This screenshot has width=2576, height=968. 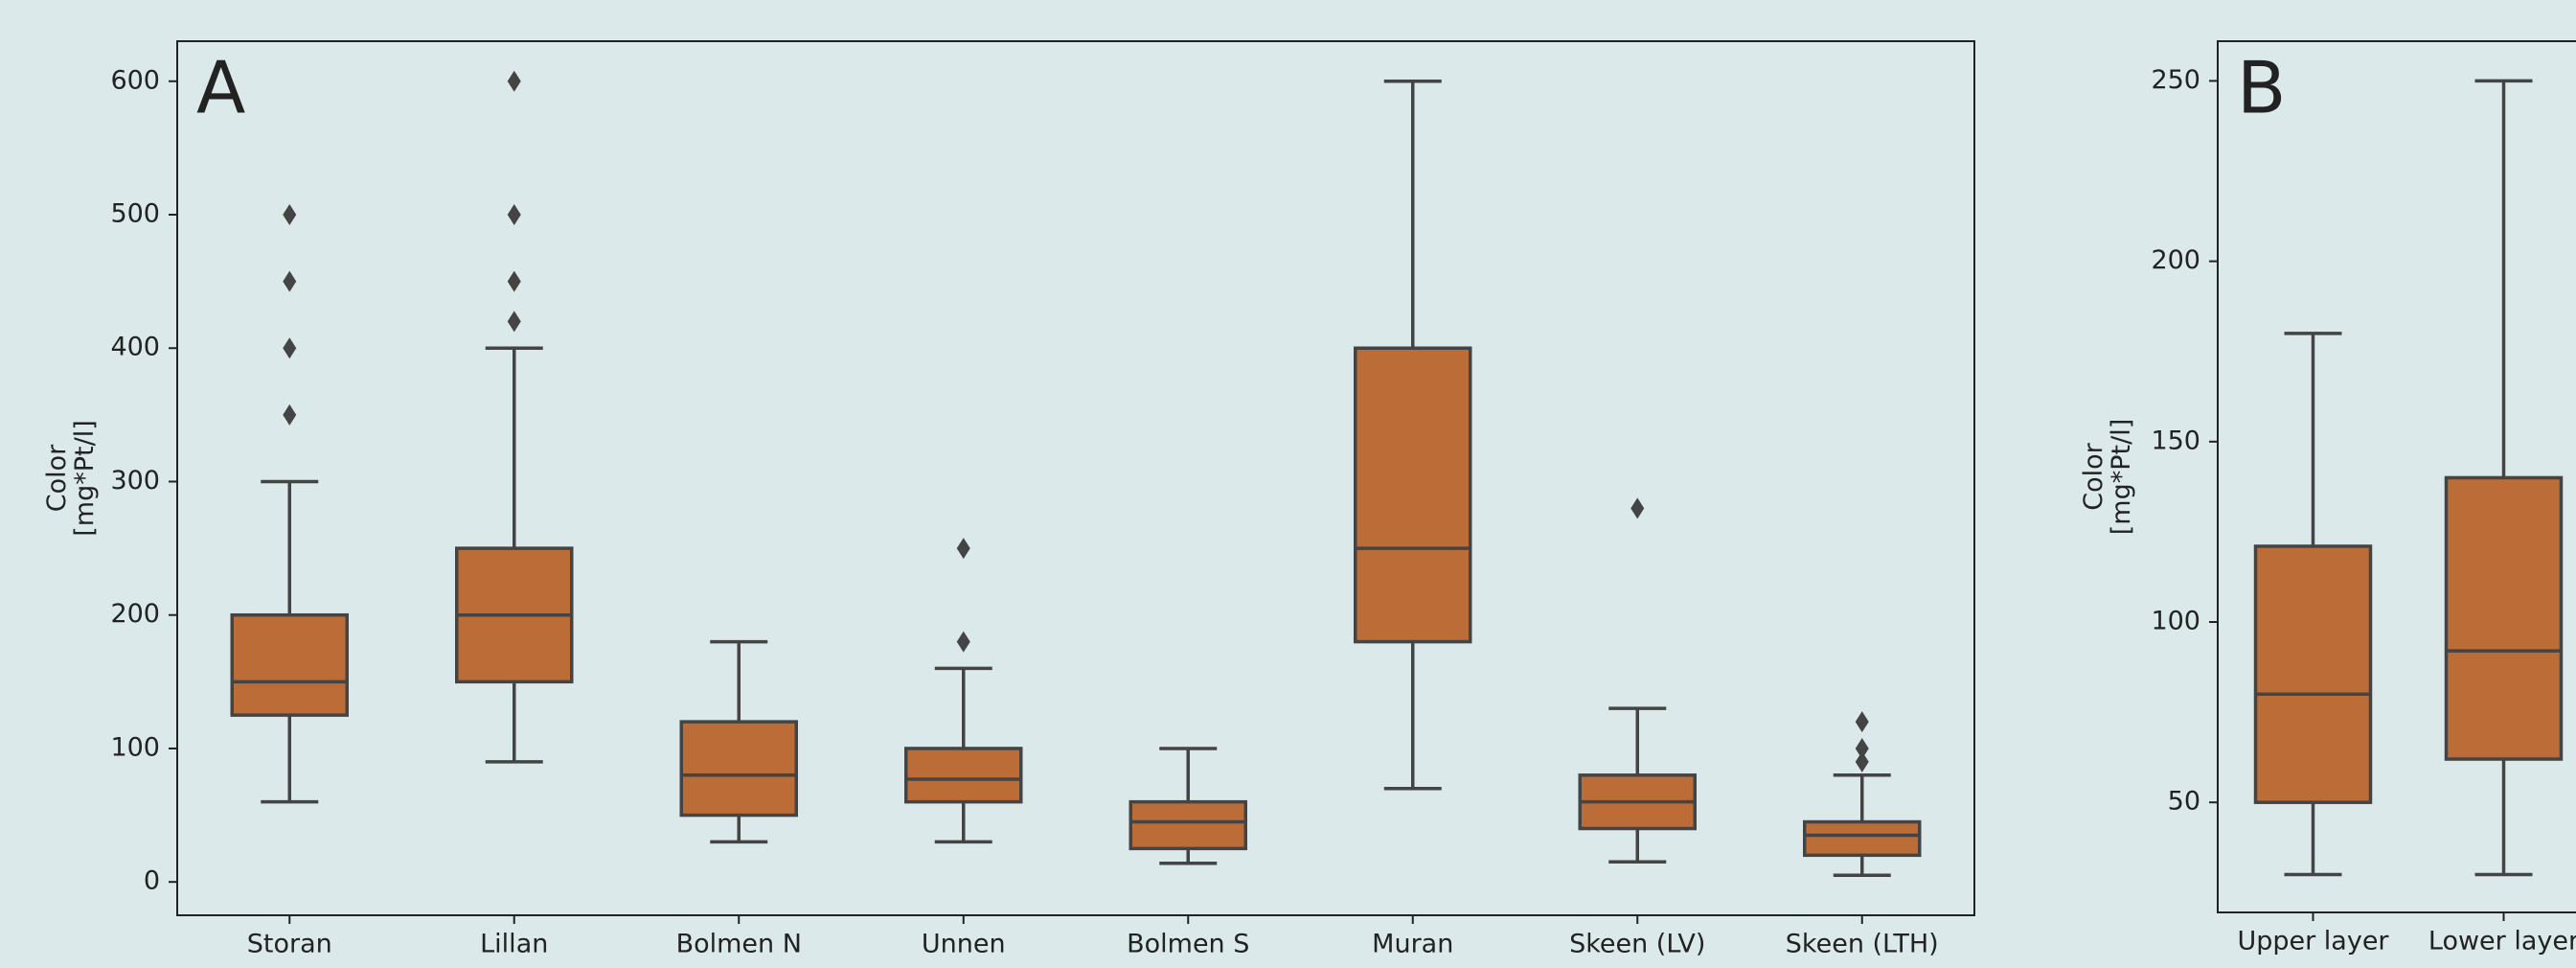 I want to click on y-tick-label: 400, so click(x=135, y=347).